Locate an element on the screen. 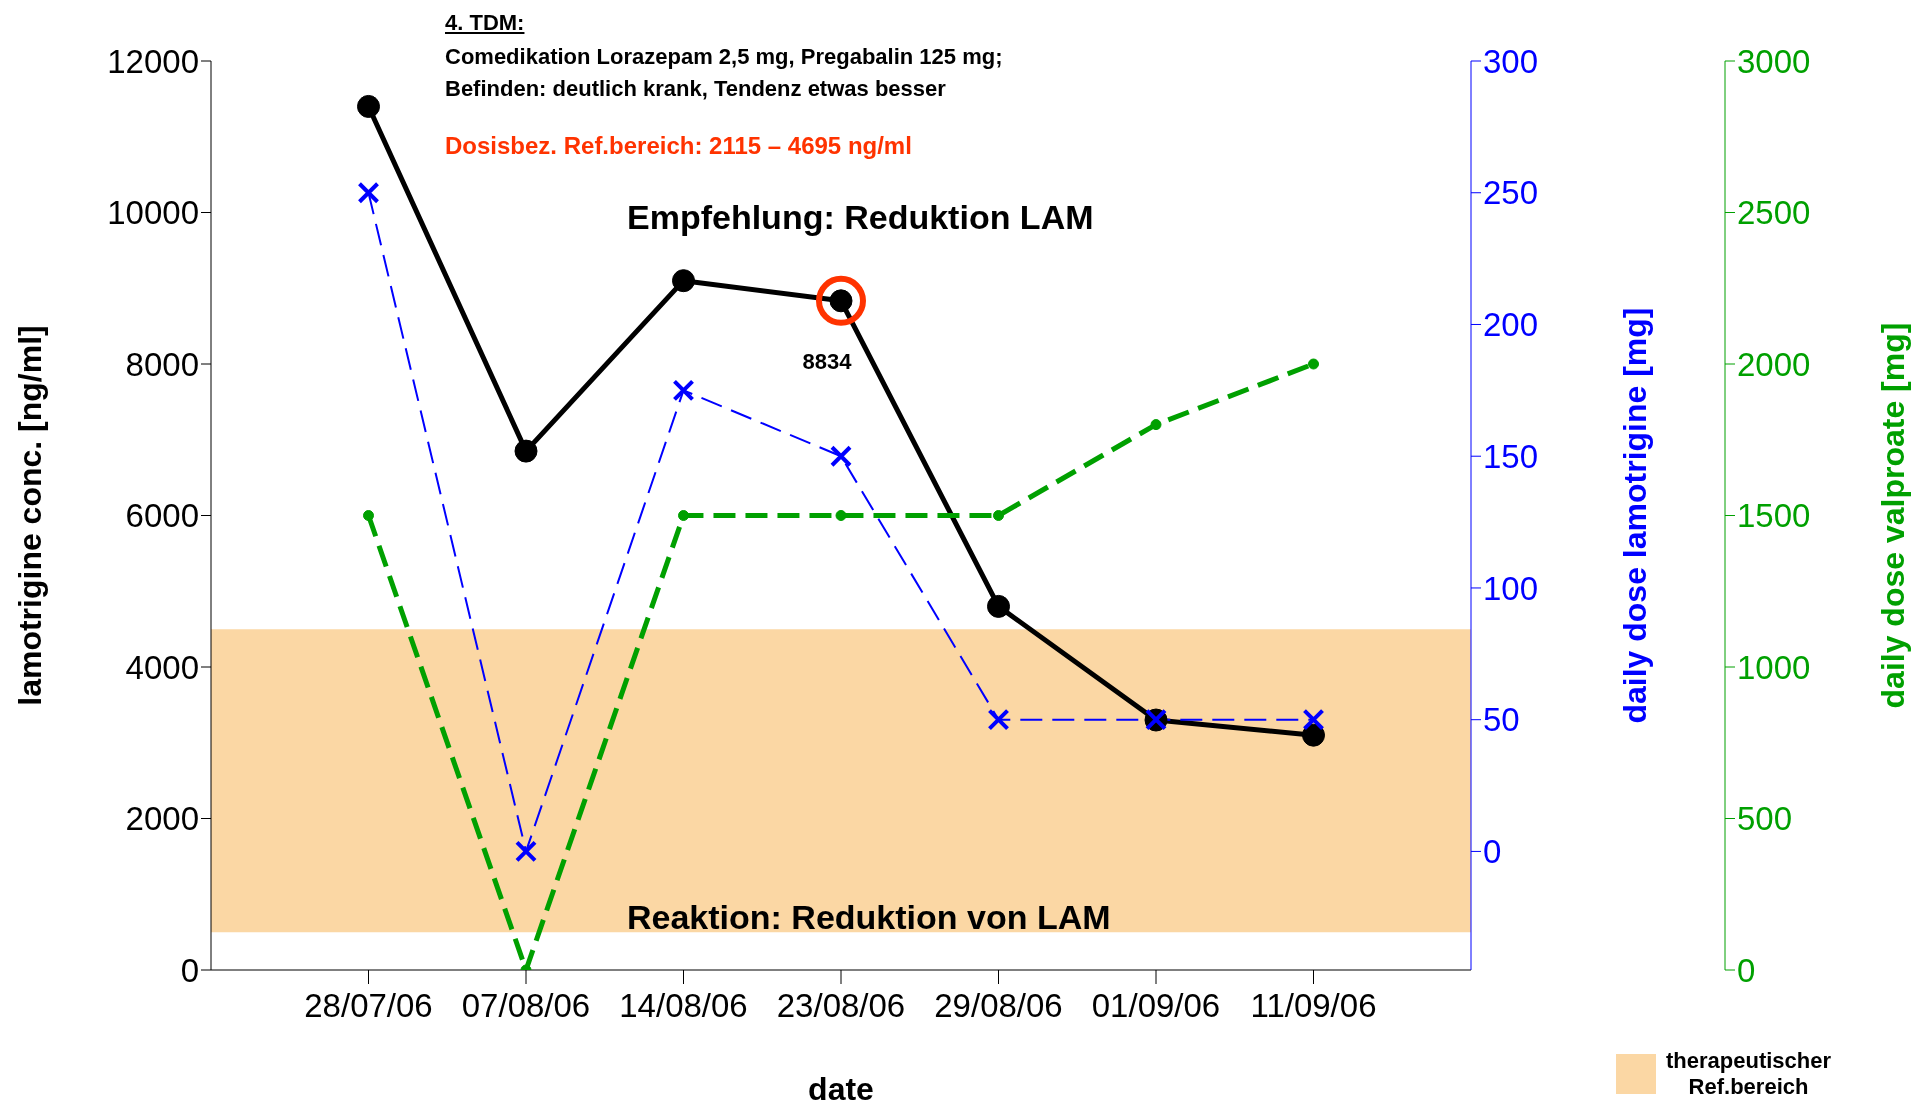  y3-tick-label: 0 is located at coordinates (1746, 970).